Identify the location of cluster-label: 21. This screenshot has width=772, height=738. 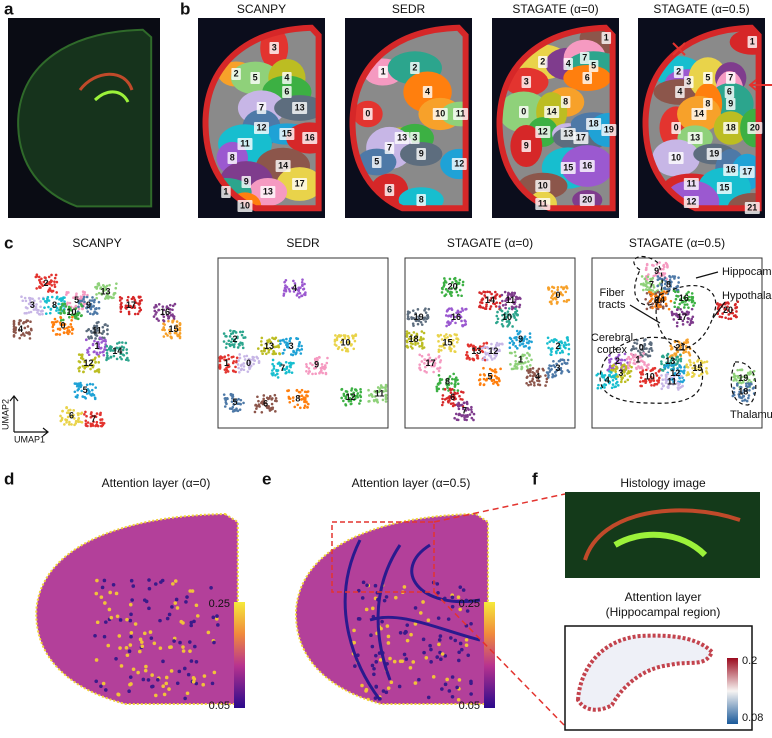
(752, 207).